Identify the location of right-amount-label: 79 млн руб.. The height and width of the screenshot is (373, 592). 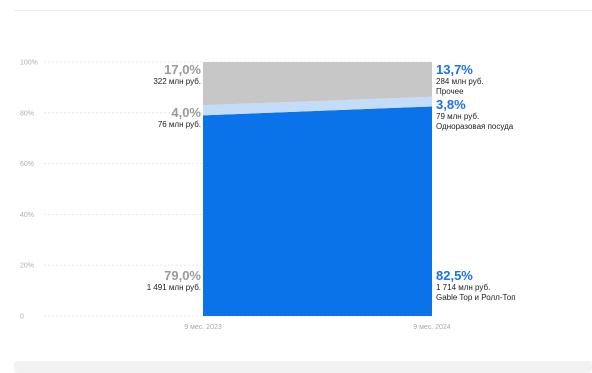
(457, 116).